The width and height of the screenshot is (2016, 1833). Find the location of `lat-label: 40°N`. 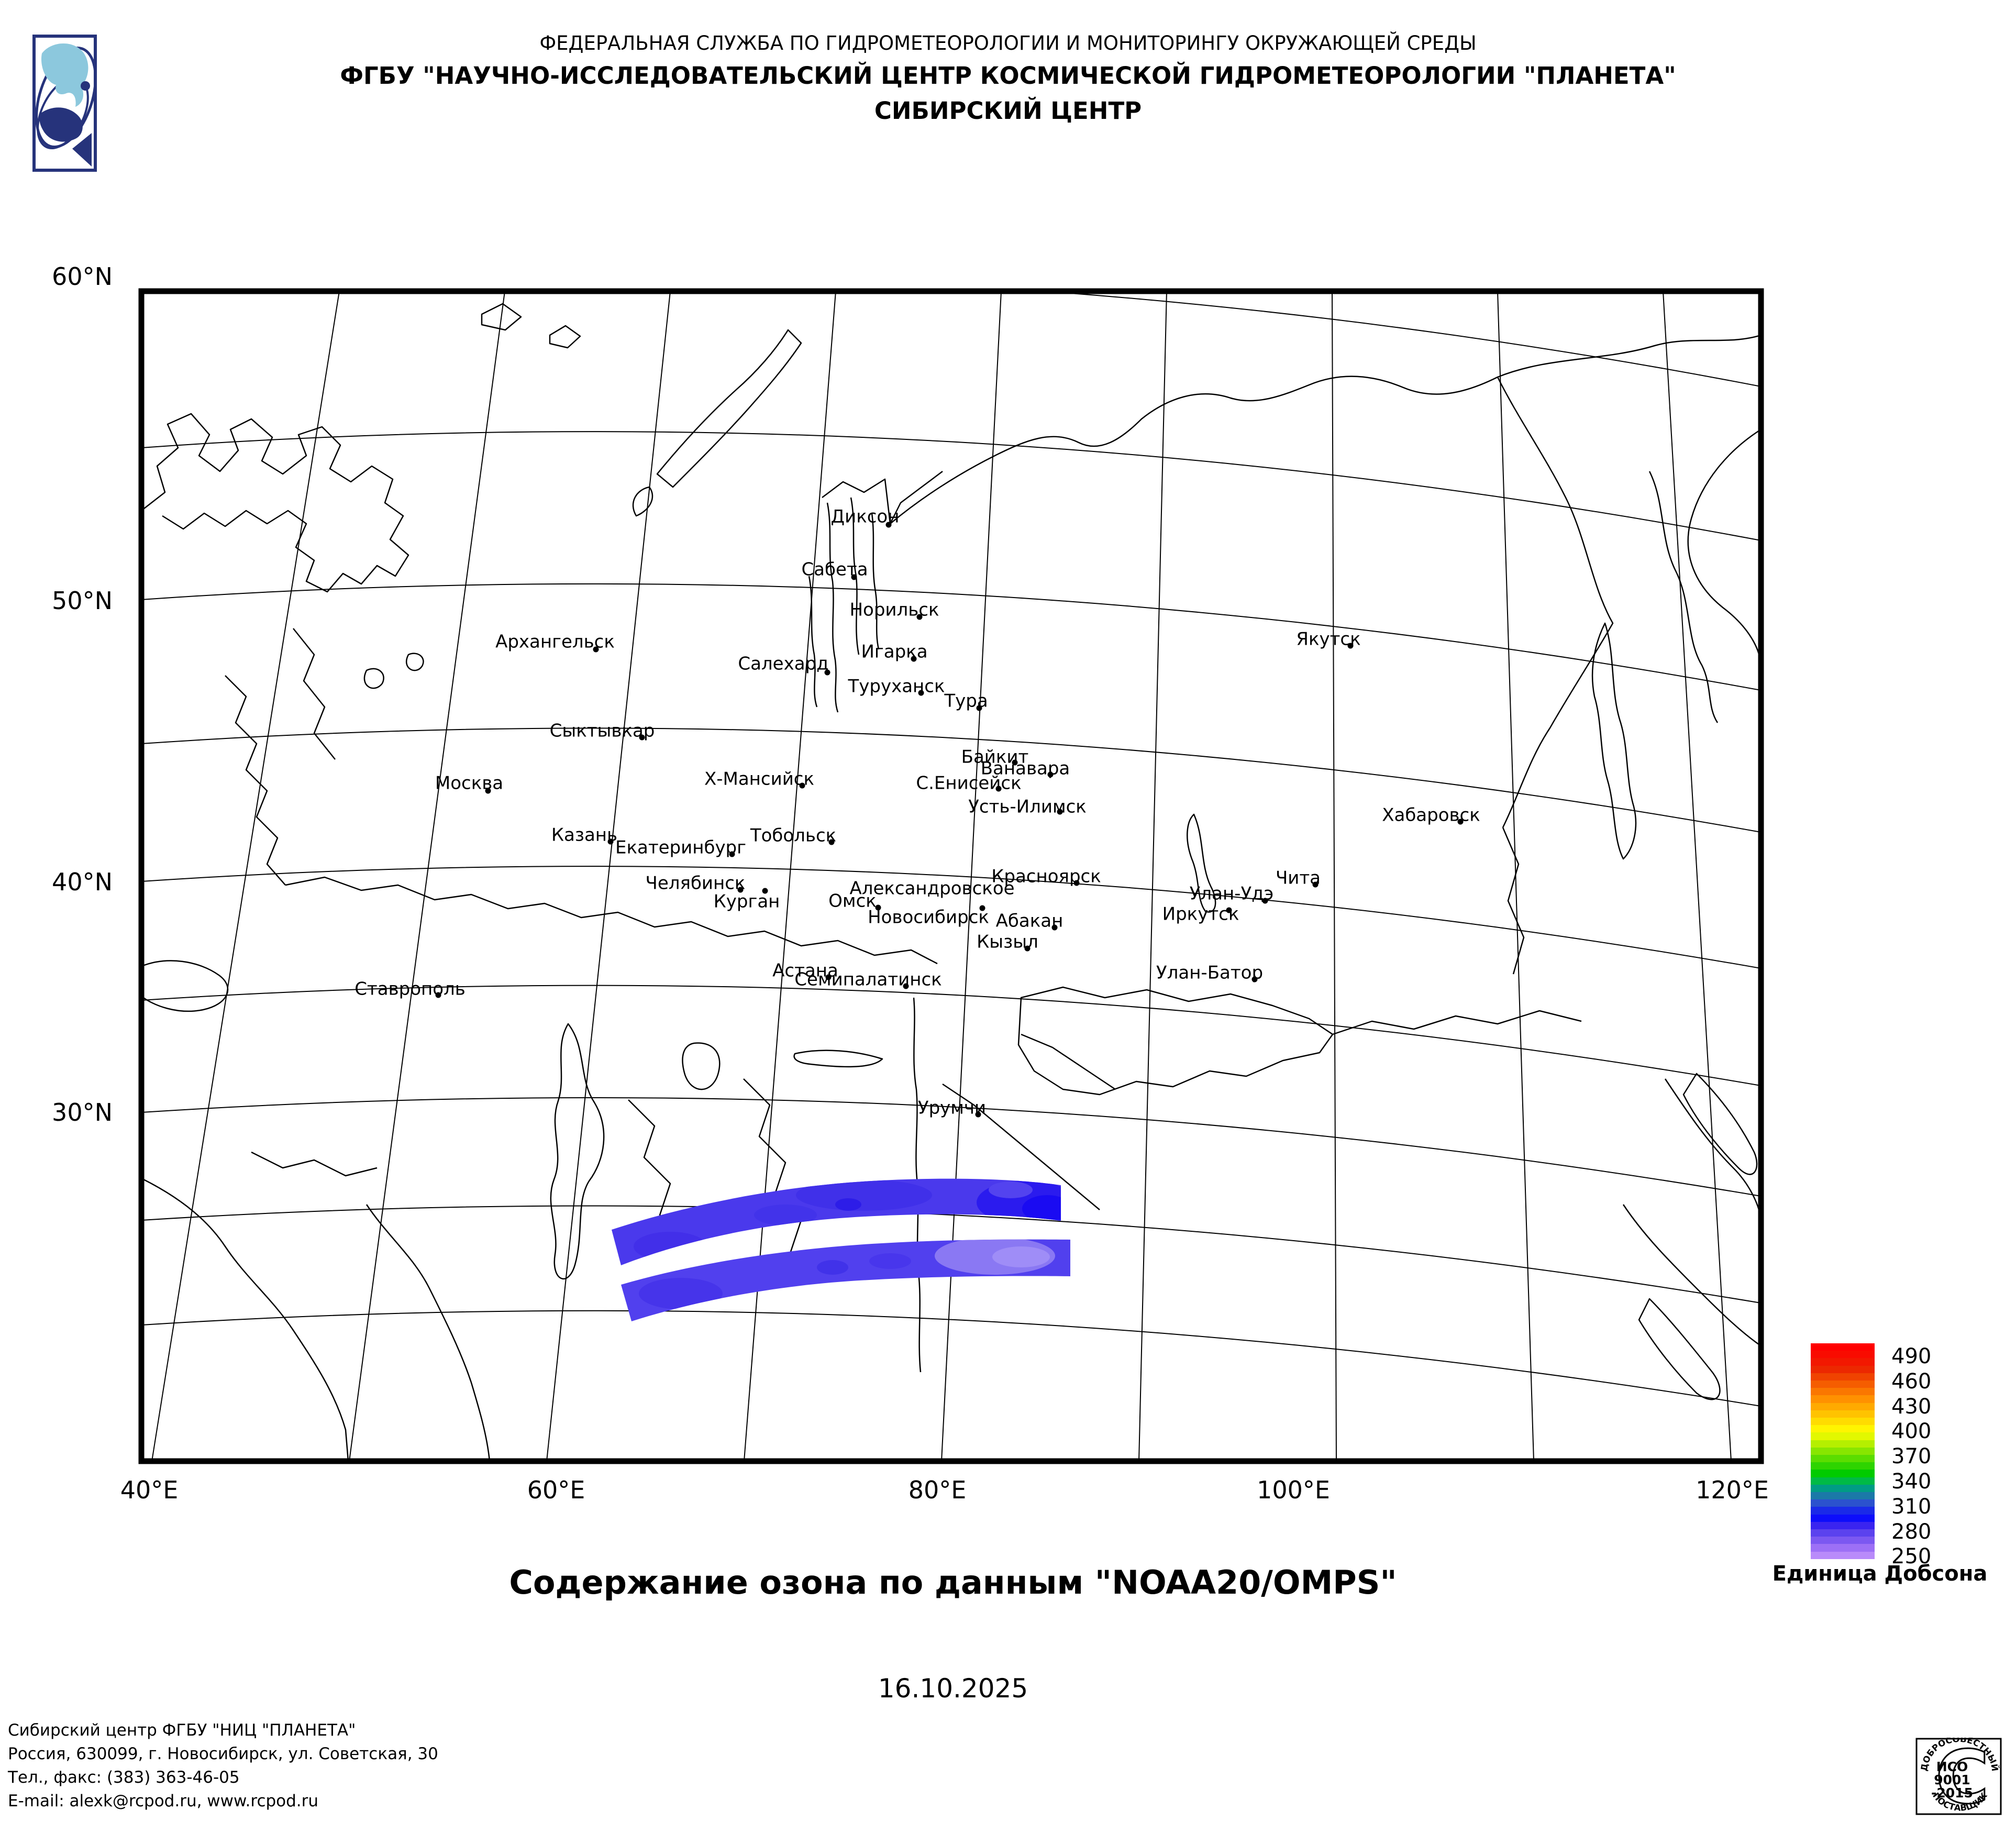

lat-label: 40°N is located at coordinates (83, 882).